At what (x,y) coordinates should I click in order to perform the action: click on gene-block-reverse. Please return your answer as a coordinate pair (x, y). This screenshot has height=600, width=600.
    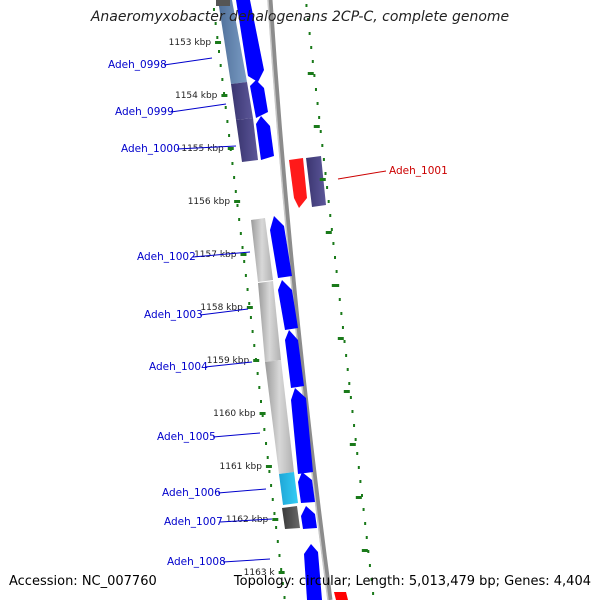
    Looking at the image, I should click on (316, 181).